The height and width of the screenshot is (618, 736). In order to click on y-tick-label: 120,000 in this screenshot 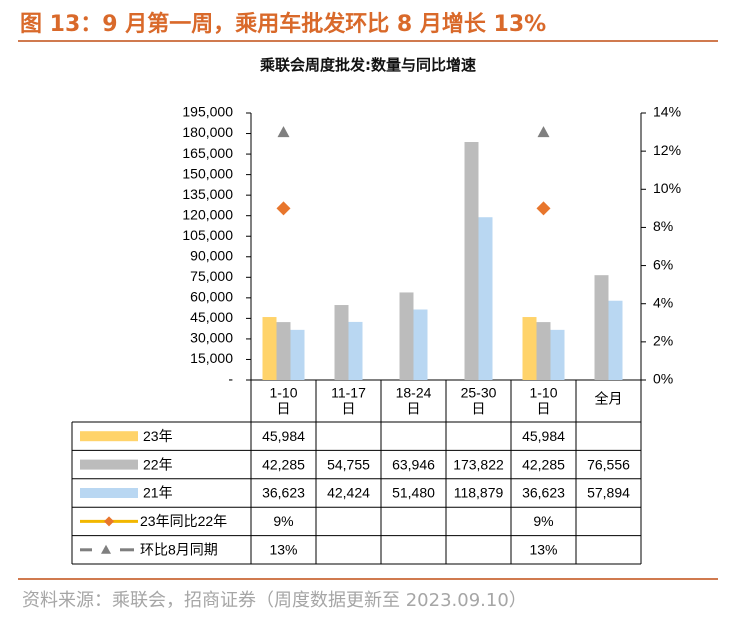, I will do `click(207, 214)`.